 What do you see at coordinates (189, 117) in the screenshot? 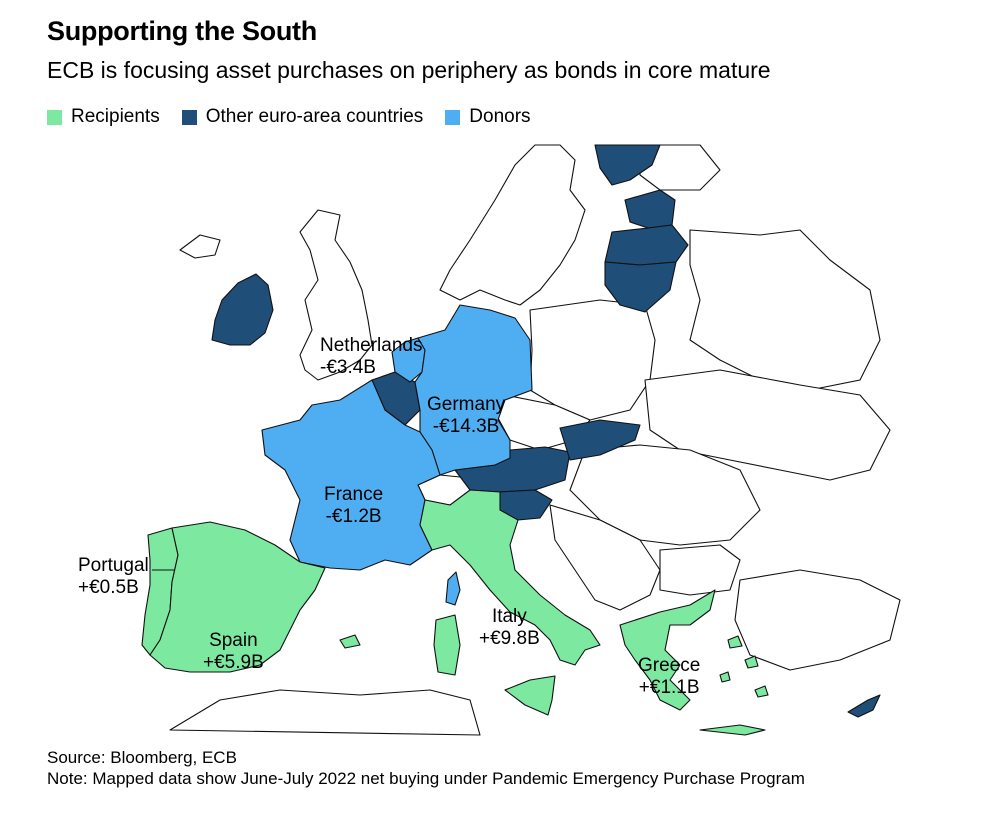
I see `legend-swatch-other` at bounding box center [189, 117].